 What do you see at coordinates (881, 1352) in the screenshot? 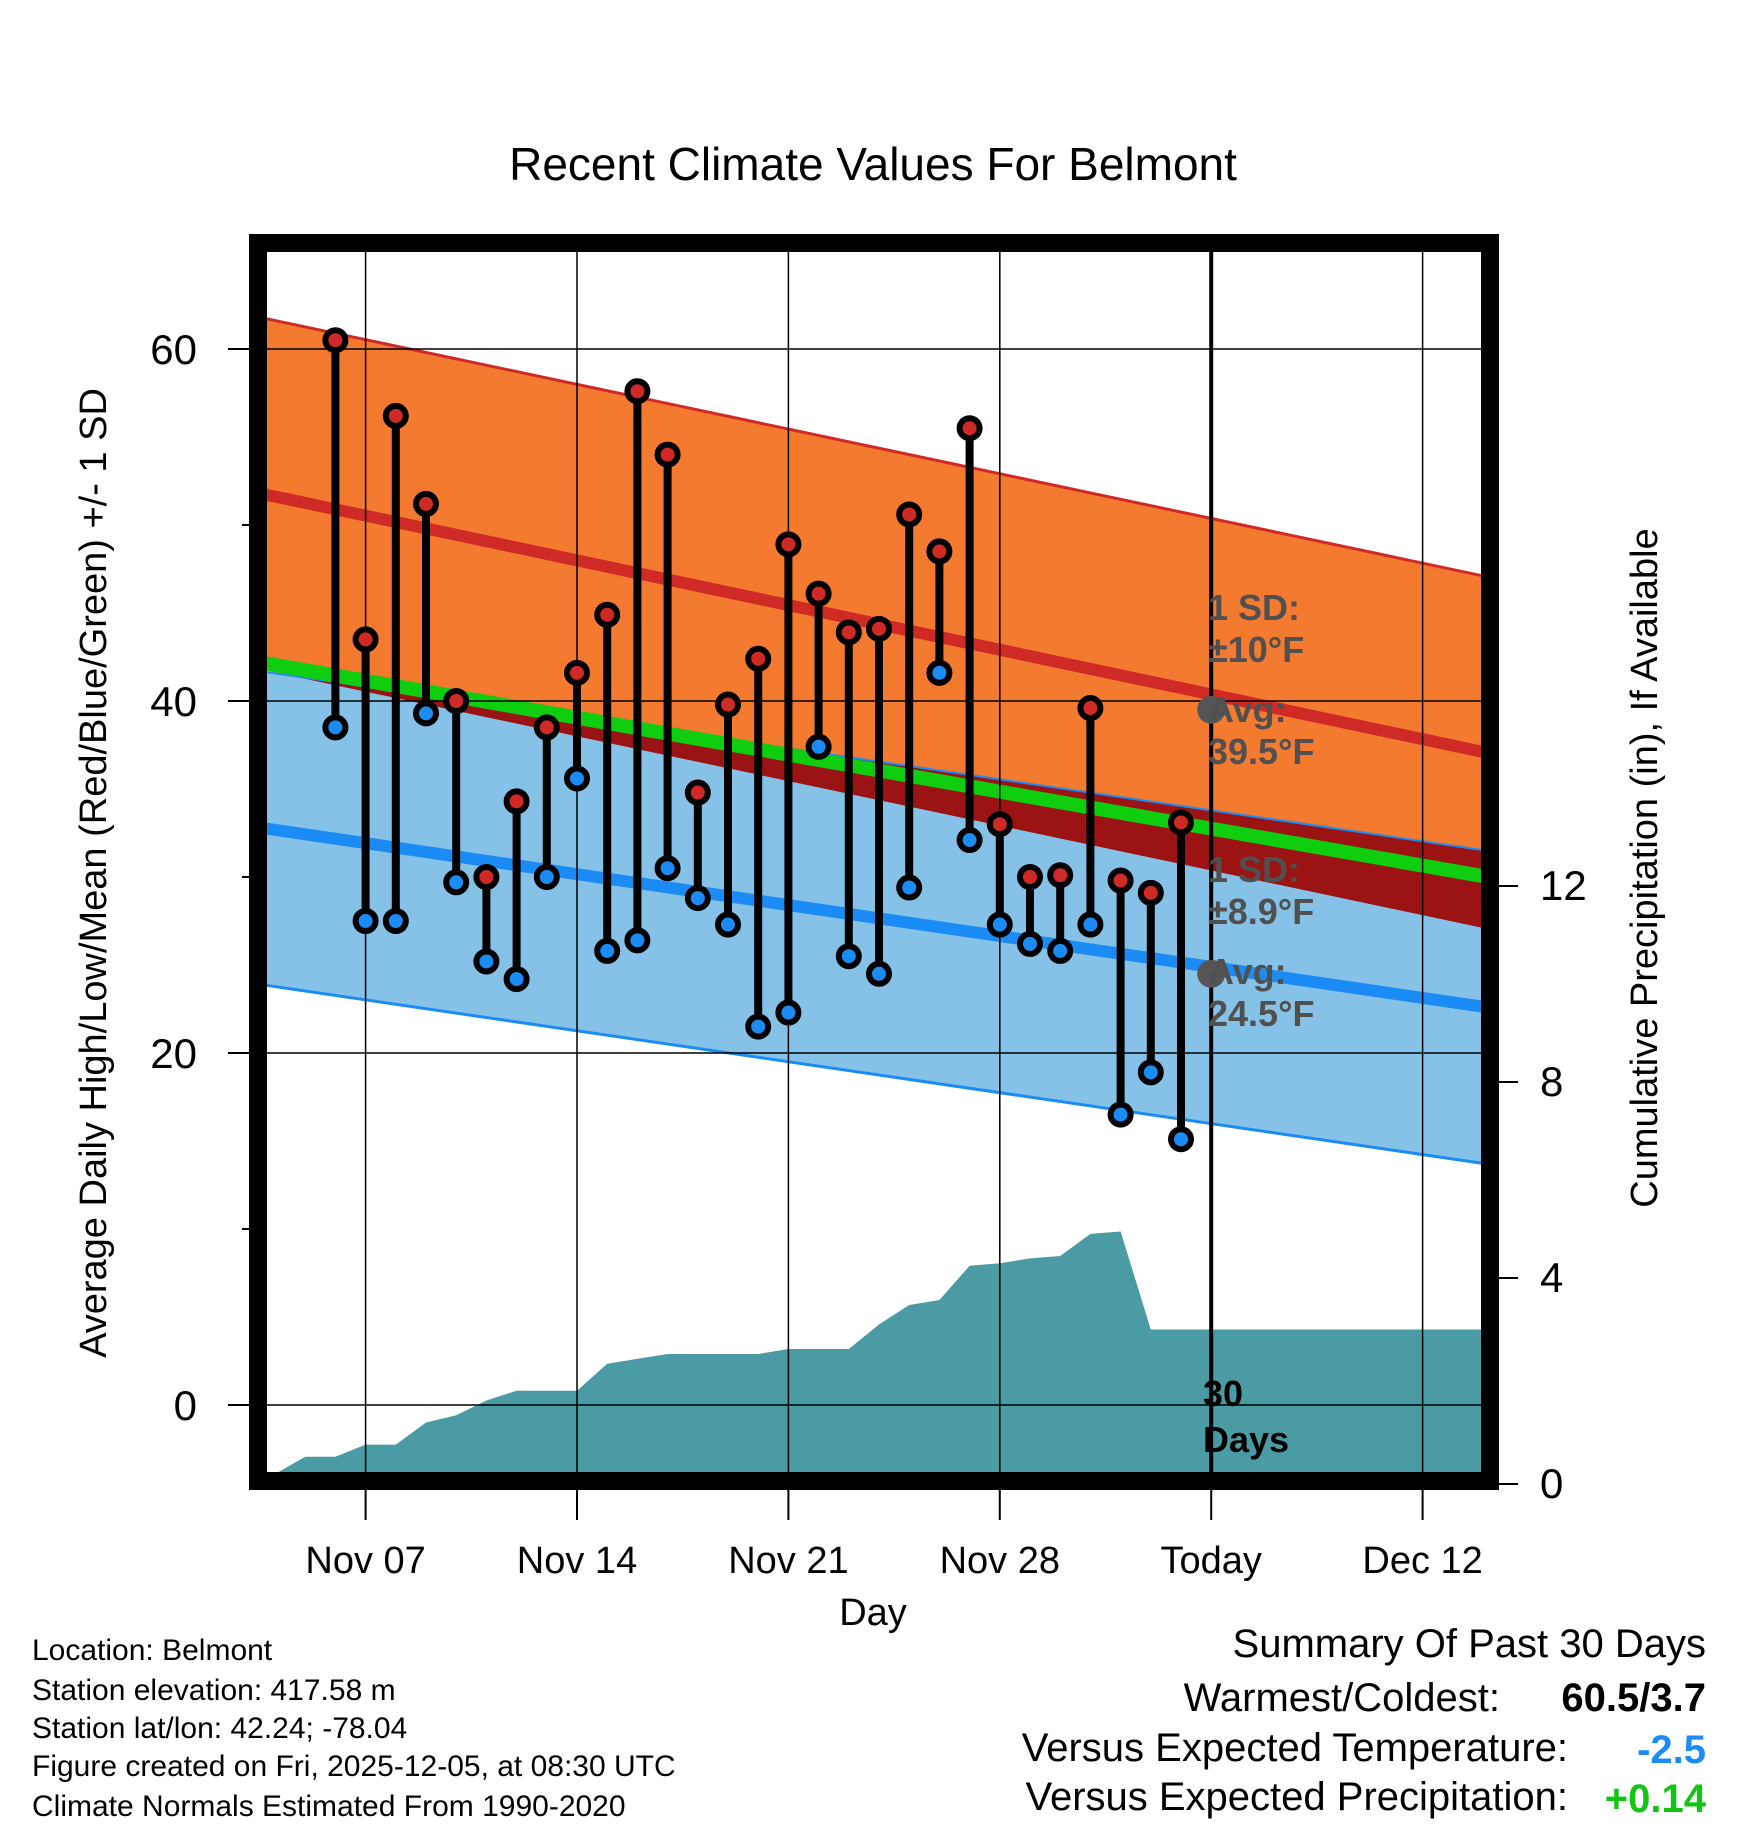
I see `precip-area` at bounding box center [881, 1352].